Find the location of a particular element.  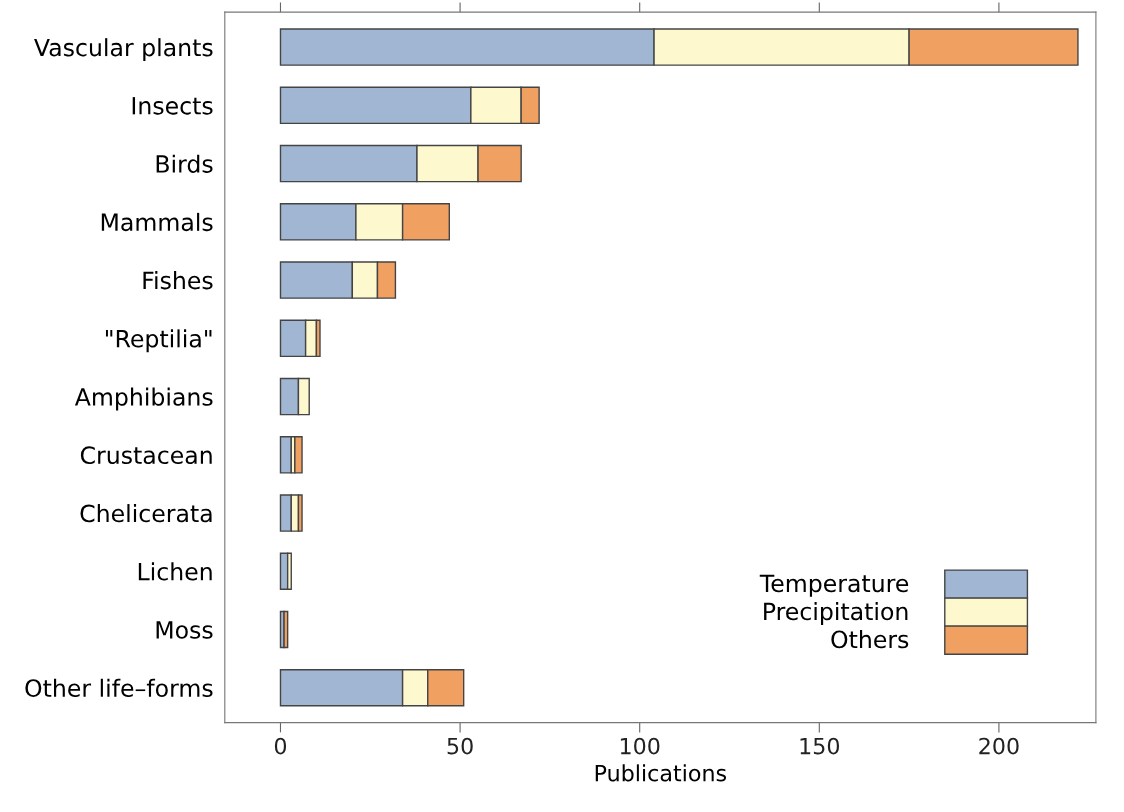

y-tick-label: Crustacean is located at coordinates (146, 455).